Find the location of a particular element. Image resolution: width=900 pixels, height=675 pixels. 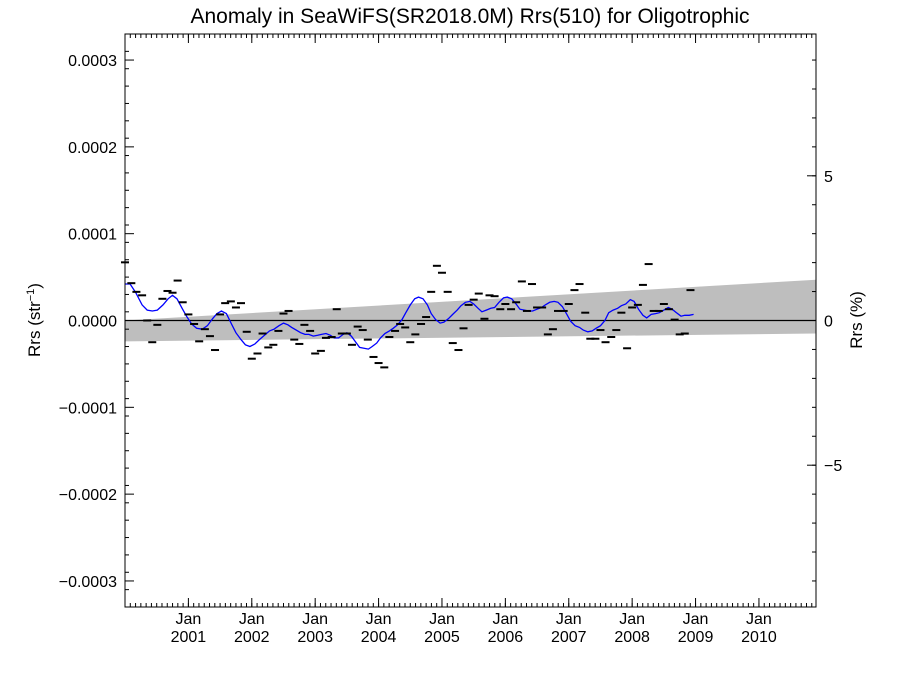

x-tick-year: 2008 is located at coordinates (632, 637).